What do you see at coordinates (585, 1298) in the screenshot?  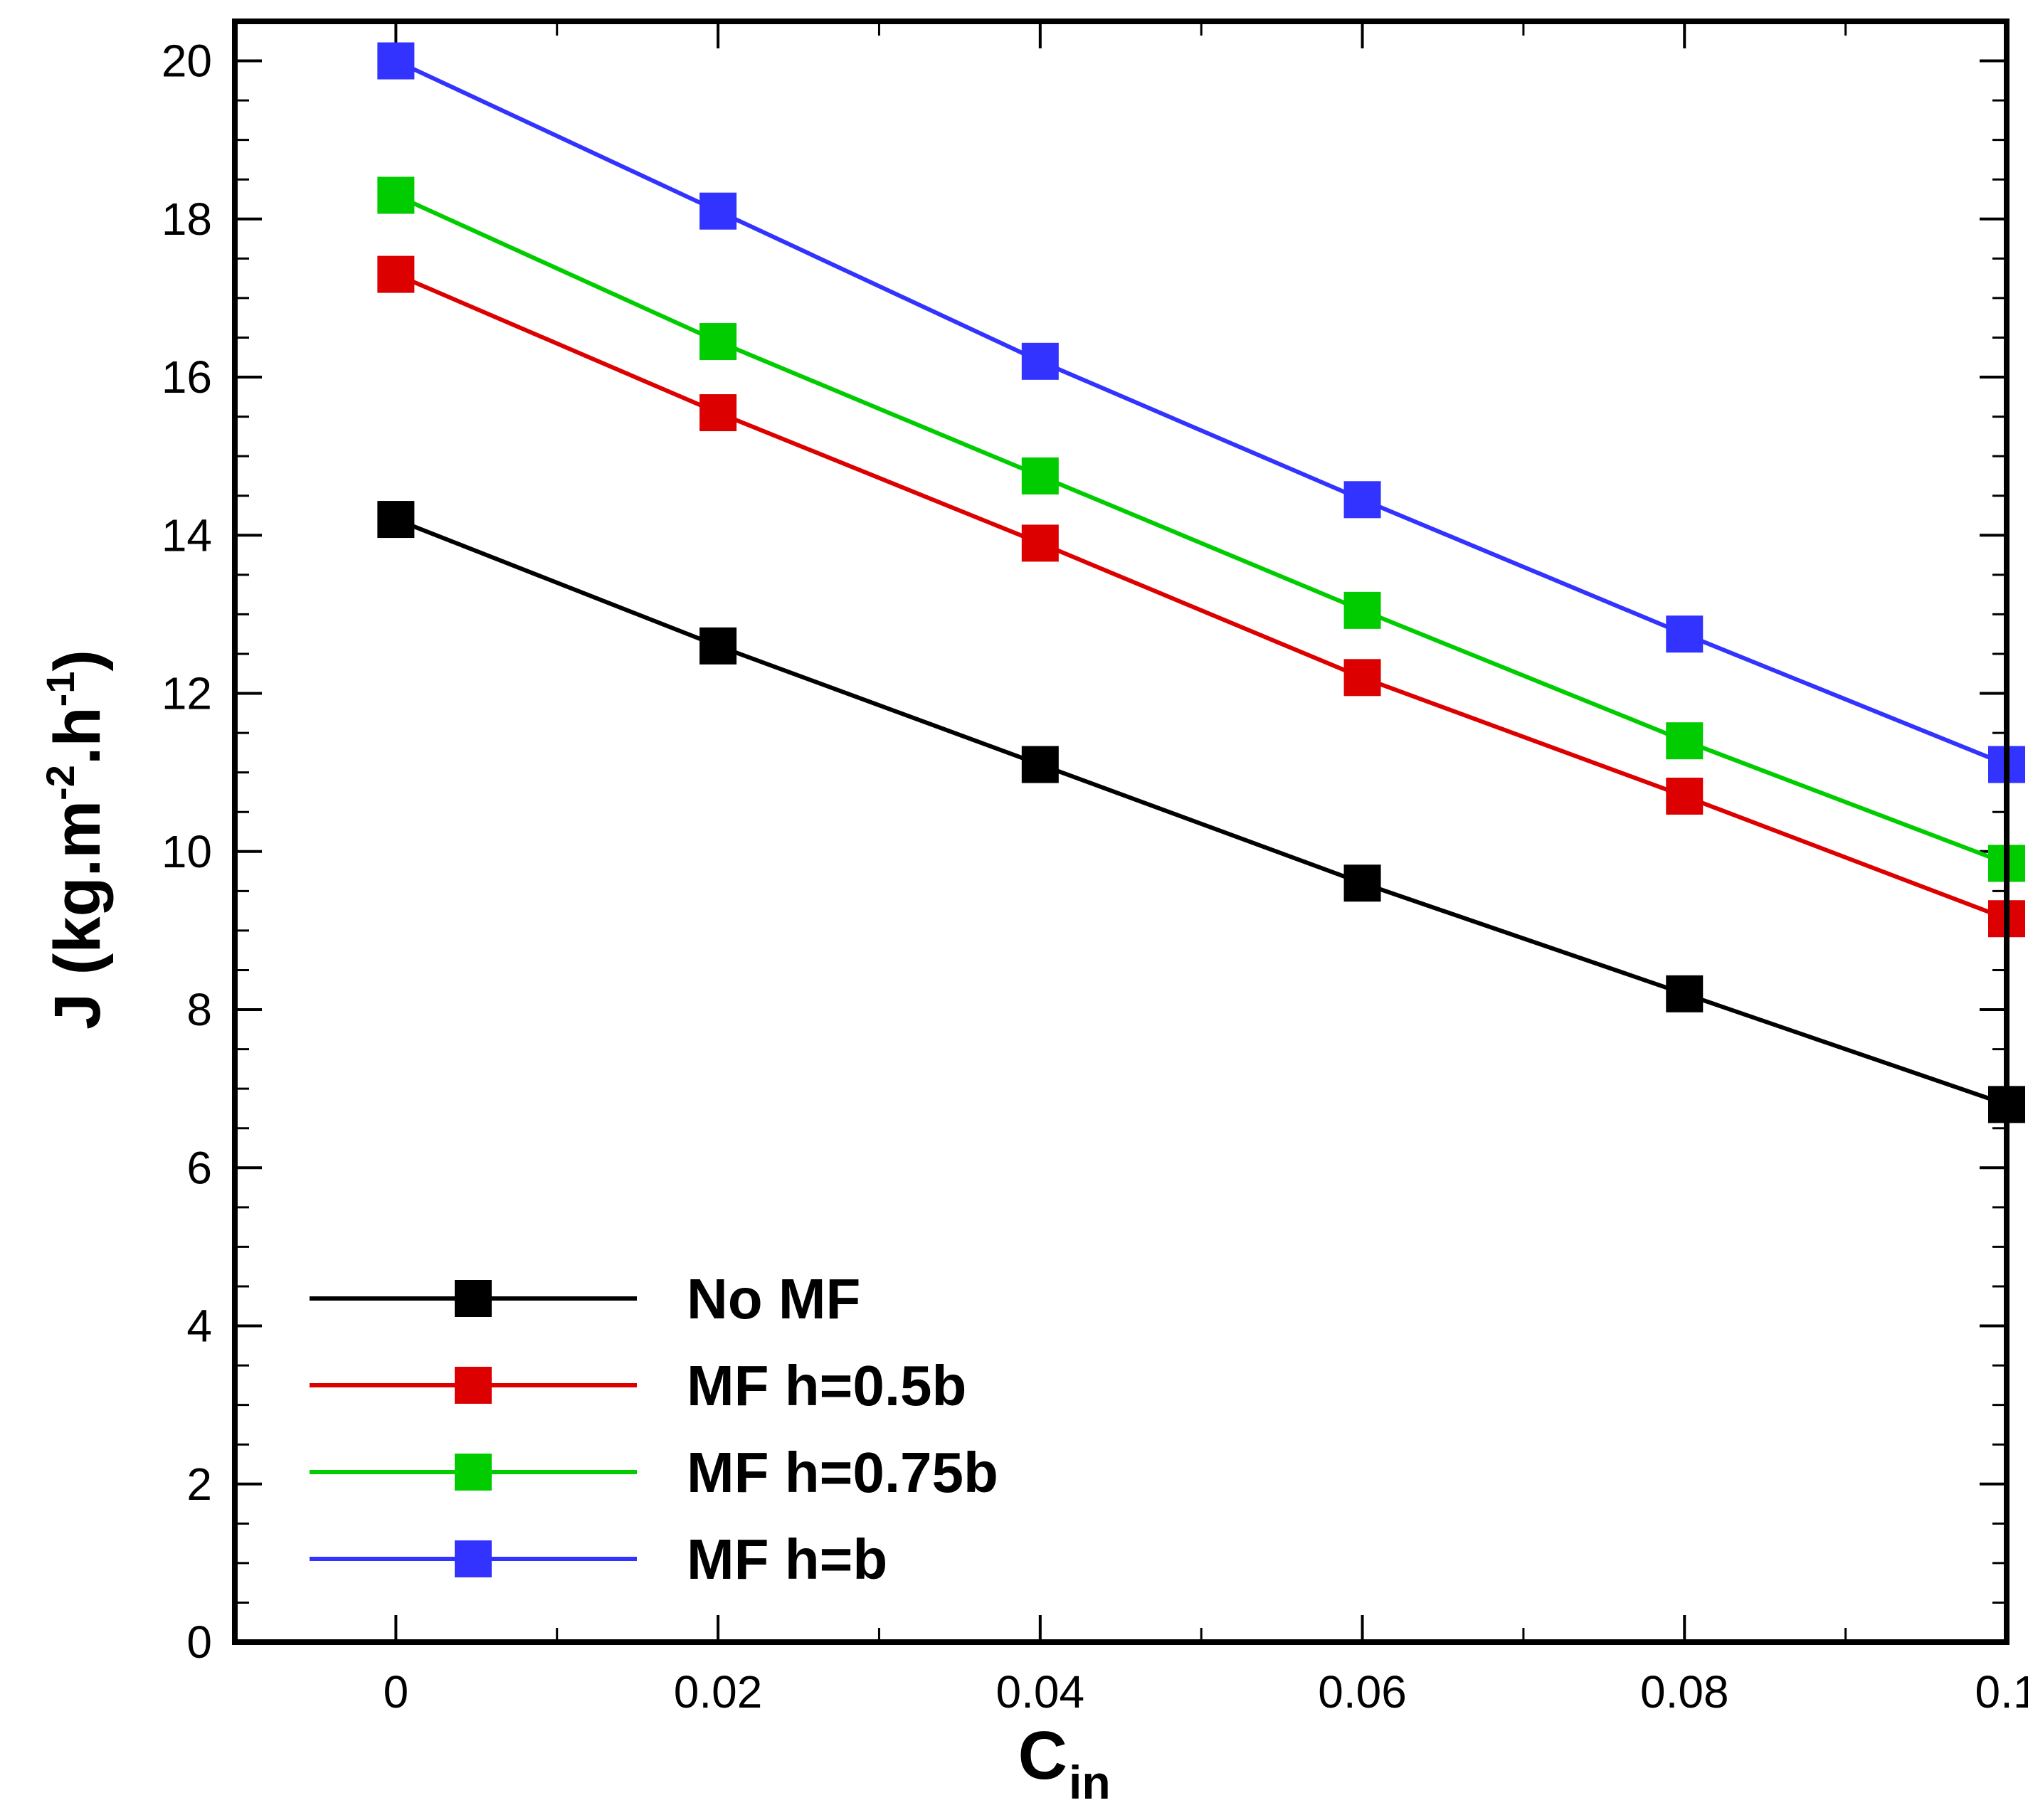 I see `legend-item: No MF` at bounding box center [585, 1298].